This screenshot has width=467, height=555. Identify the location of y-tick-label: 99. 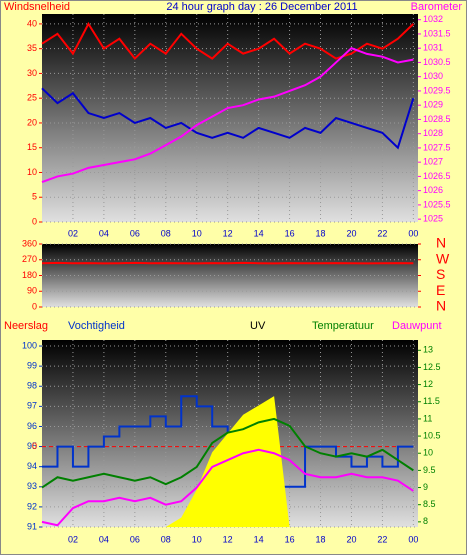
(32, 366).